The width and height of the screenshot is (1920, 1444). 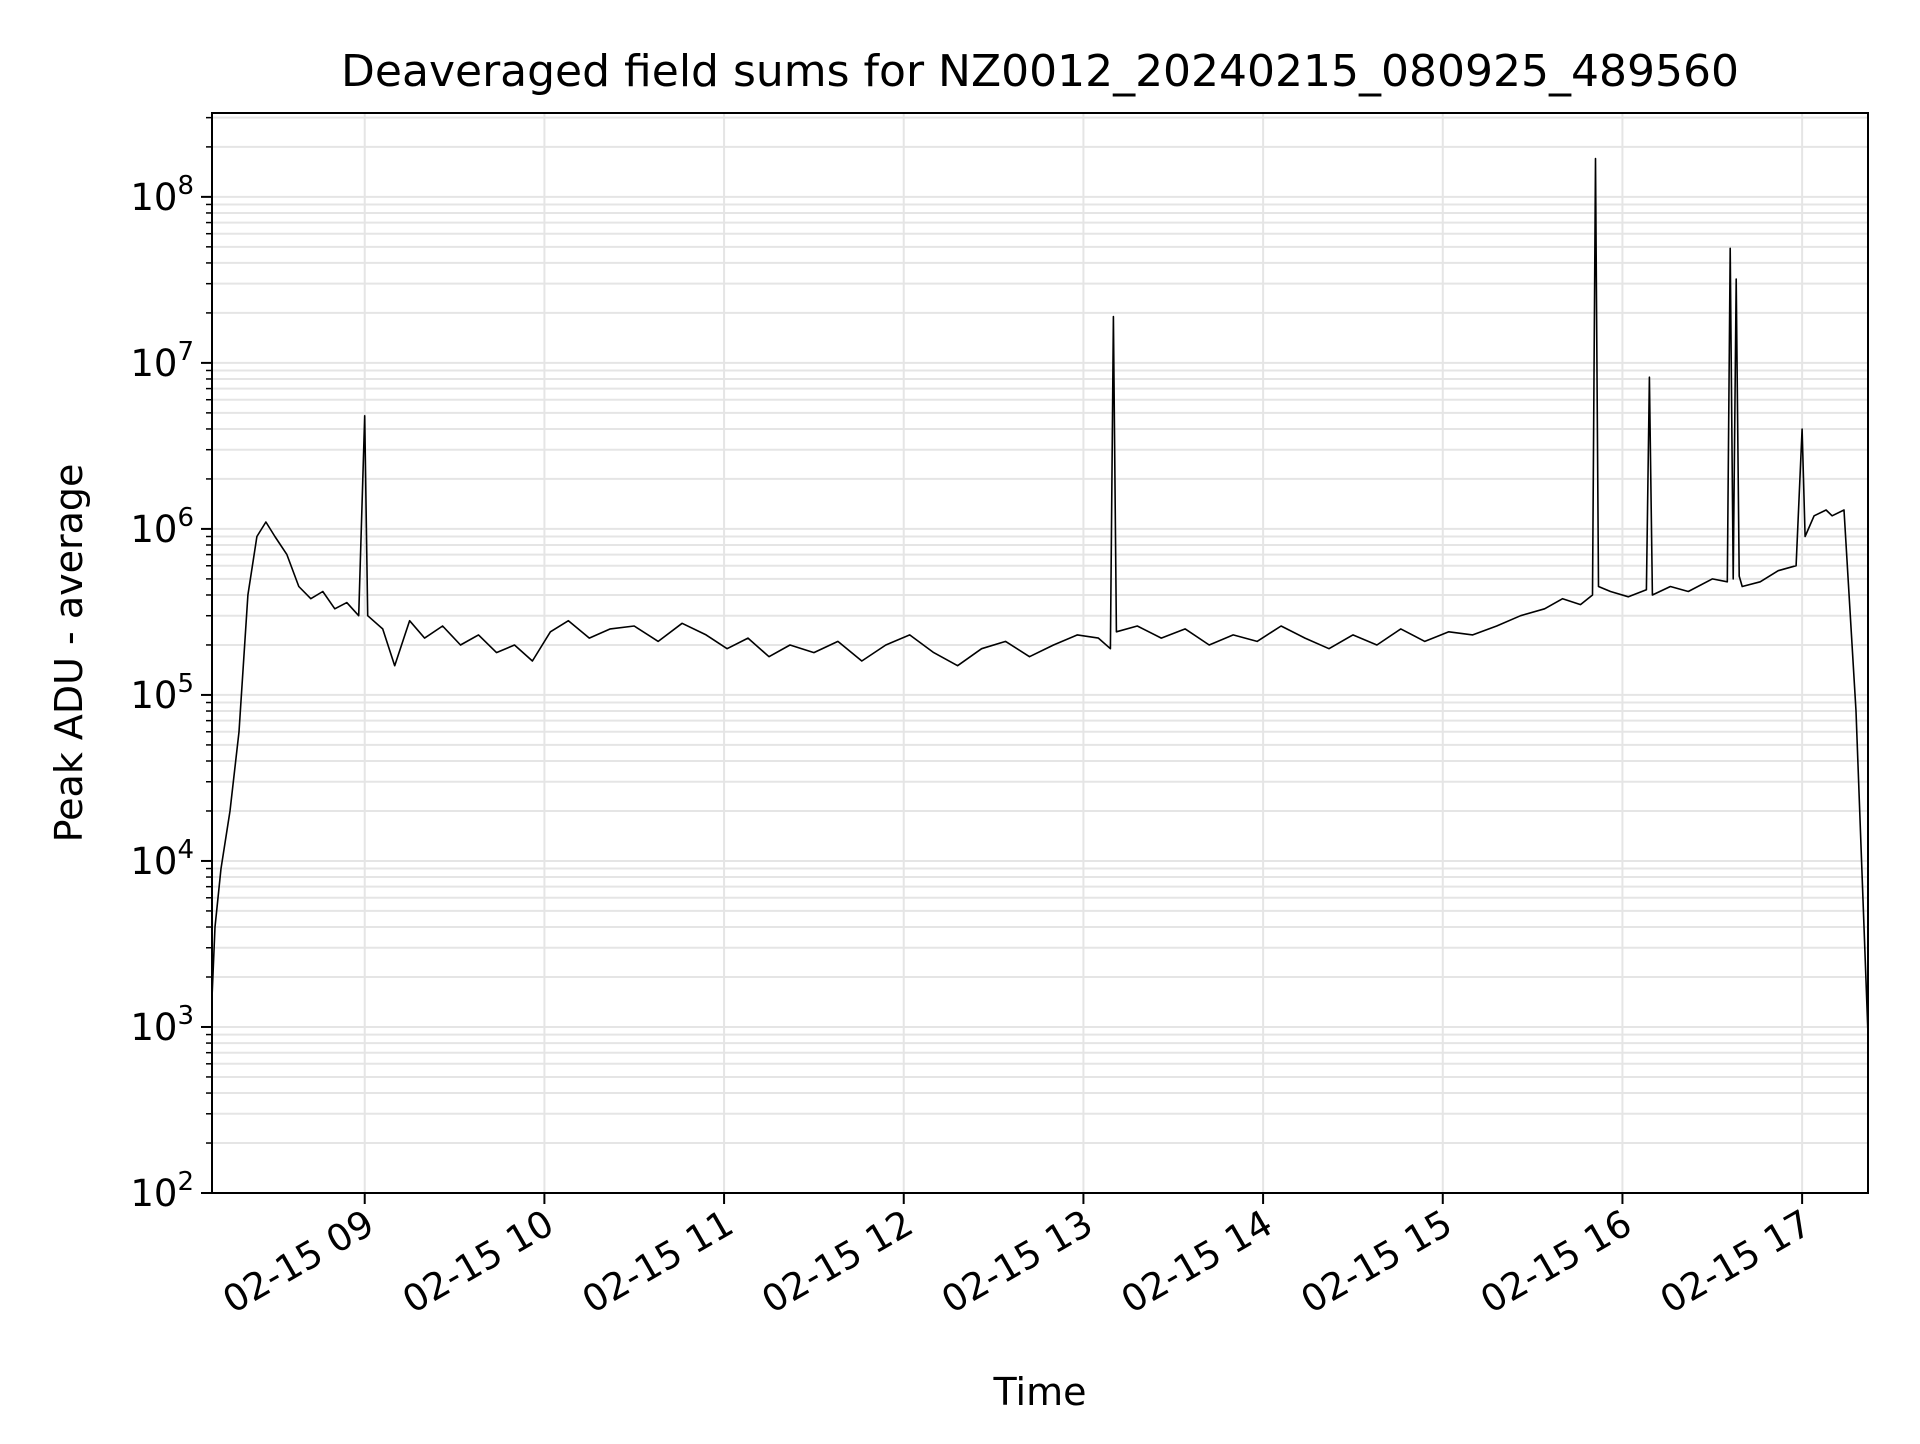 What do you see at coordinates (1040, 1392) in the screenshot?
I see `x-axis-label: Time` at bounding box center [1040, 1392].